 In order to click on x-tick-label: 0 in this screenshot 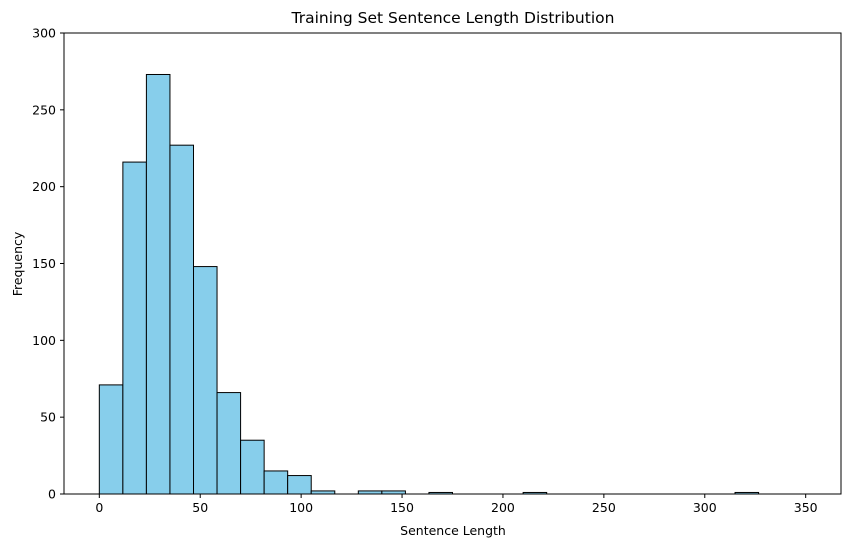, I will do `click(99, 507)`.